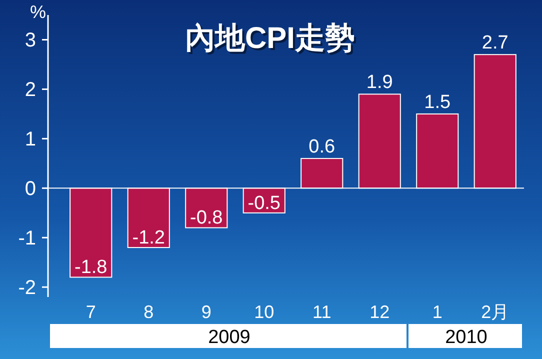 This screenshot has height=359, width=542. Describe the element at coordinates (38, 12) in the screenshot. I see `y-axis-title: %` at that location.